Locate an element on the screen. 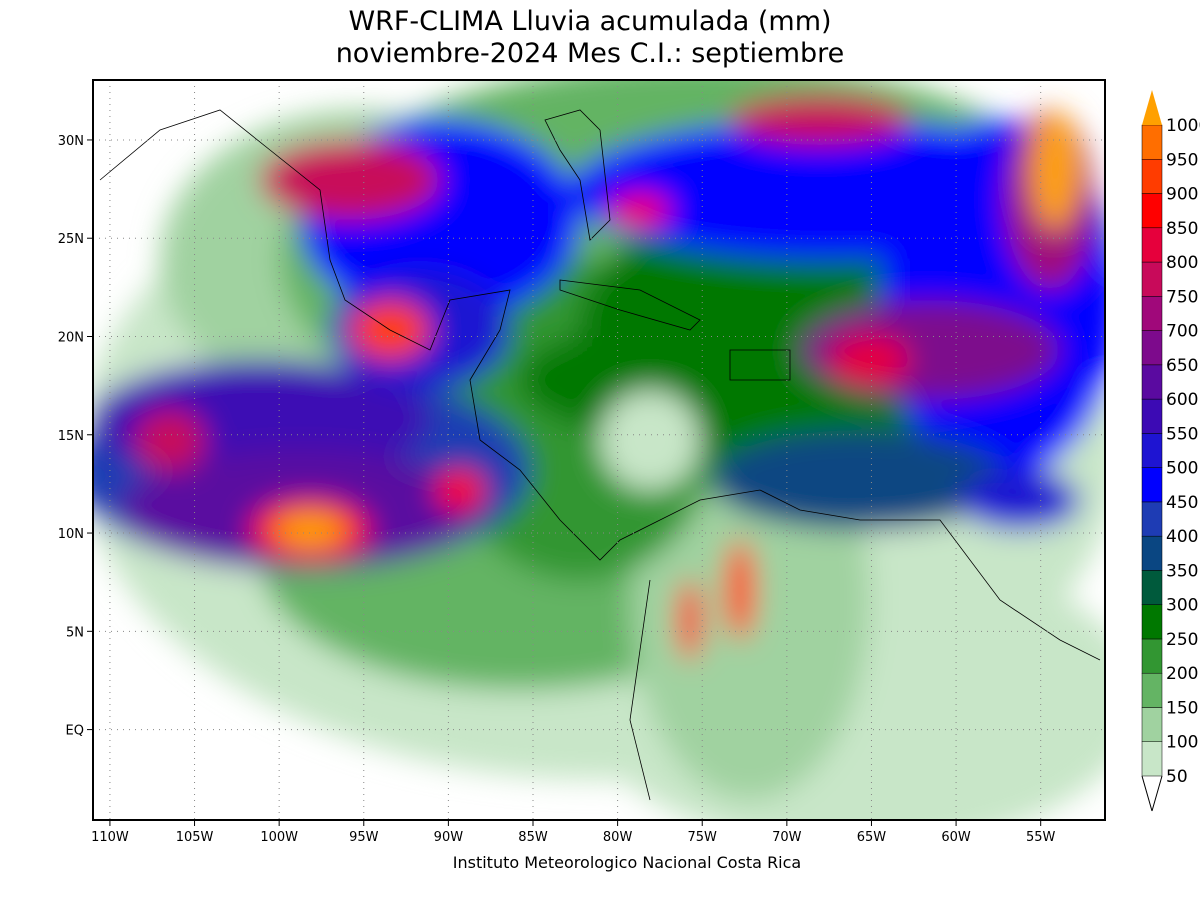 The height and width of the screenshot is (900, 1200). colorbar-label: 600 is located at coordinates (1182, 400).